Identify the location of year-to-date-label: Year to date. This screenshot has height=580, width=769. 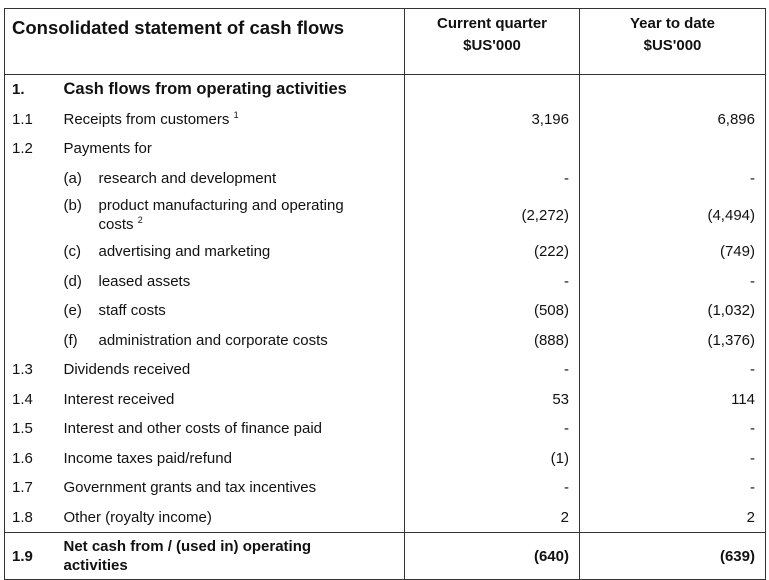
(672, 23).